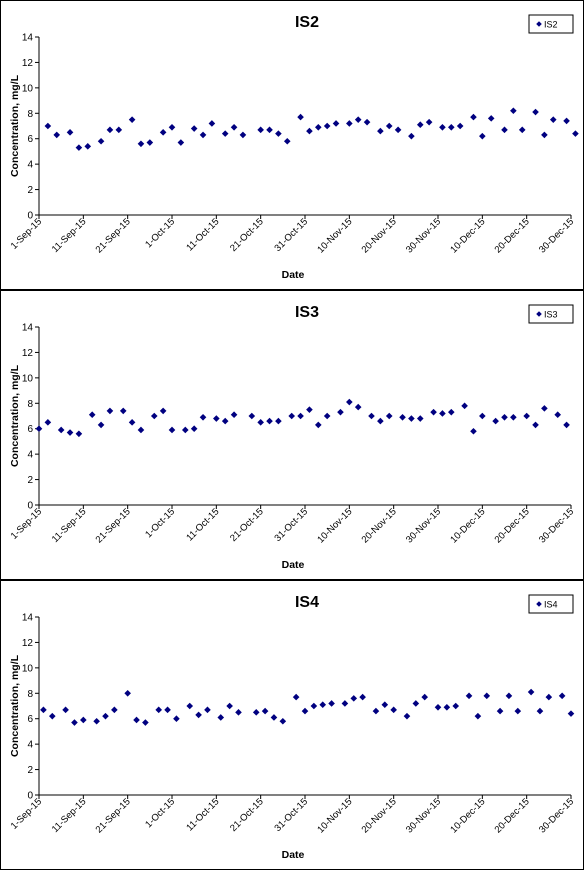 The height and width of the screenshot is (874, 585). I want to click on legend-box, so click(551, 604).